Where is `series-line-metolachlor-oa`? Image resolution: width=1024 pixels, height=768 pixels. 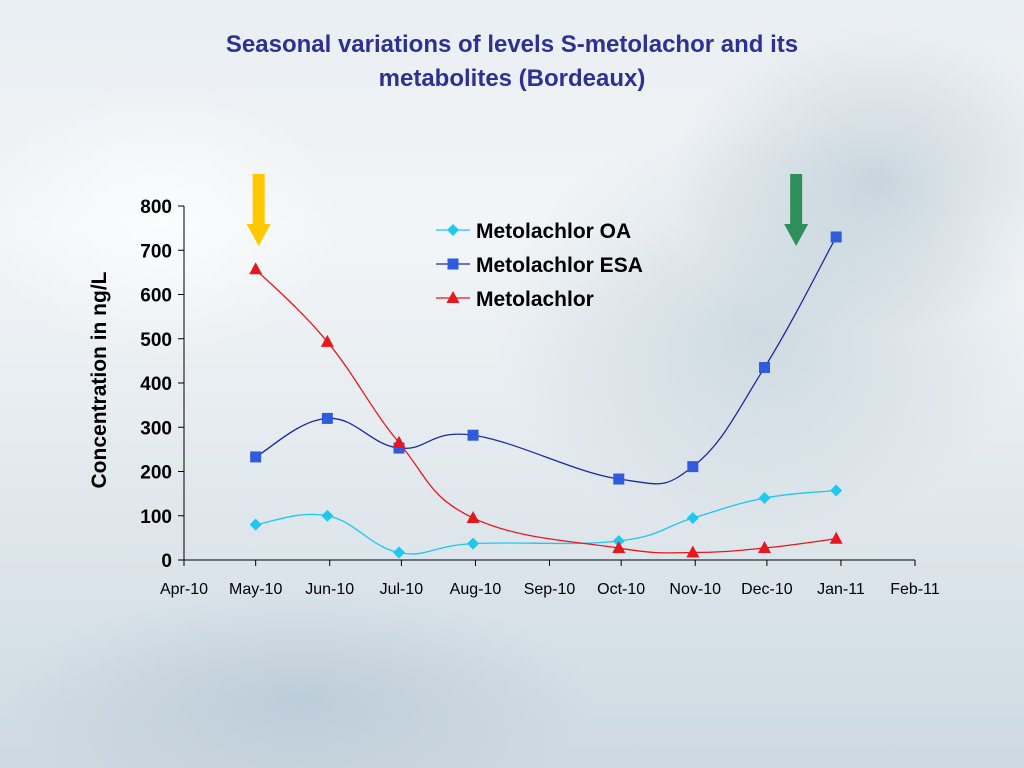 series-line-metolachlor-oa is located at coordinates (546, 522).